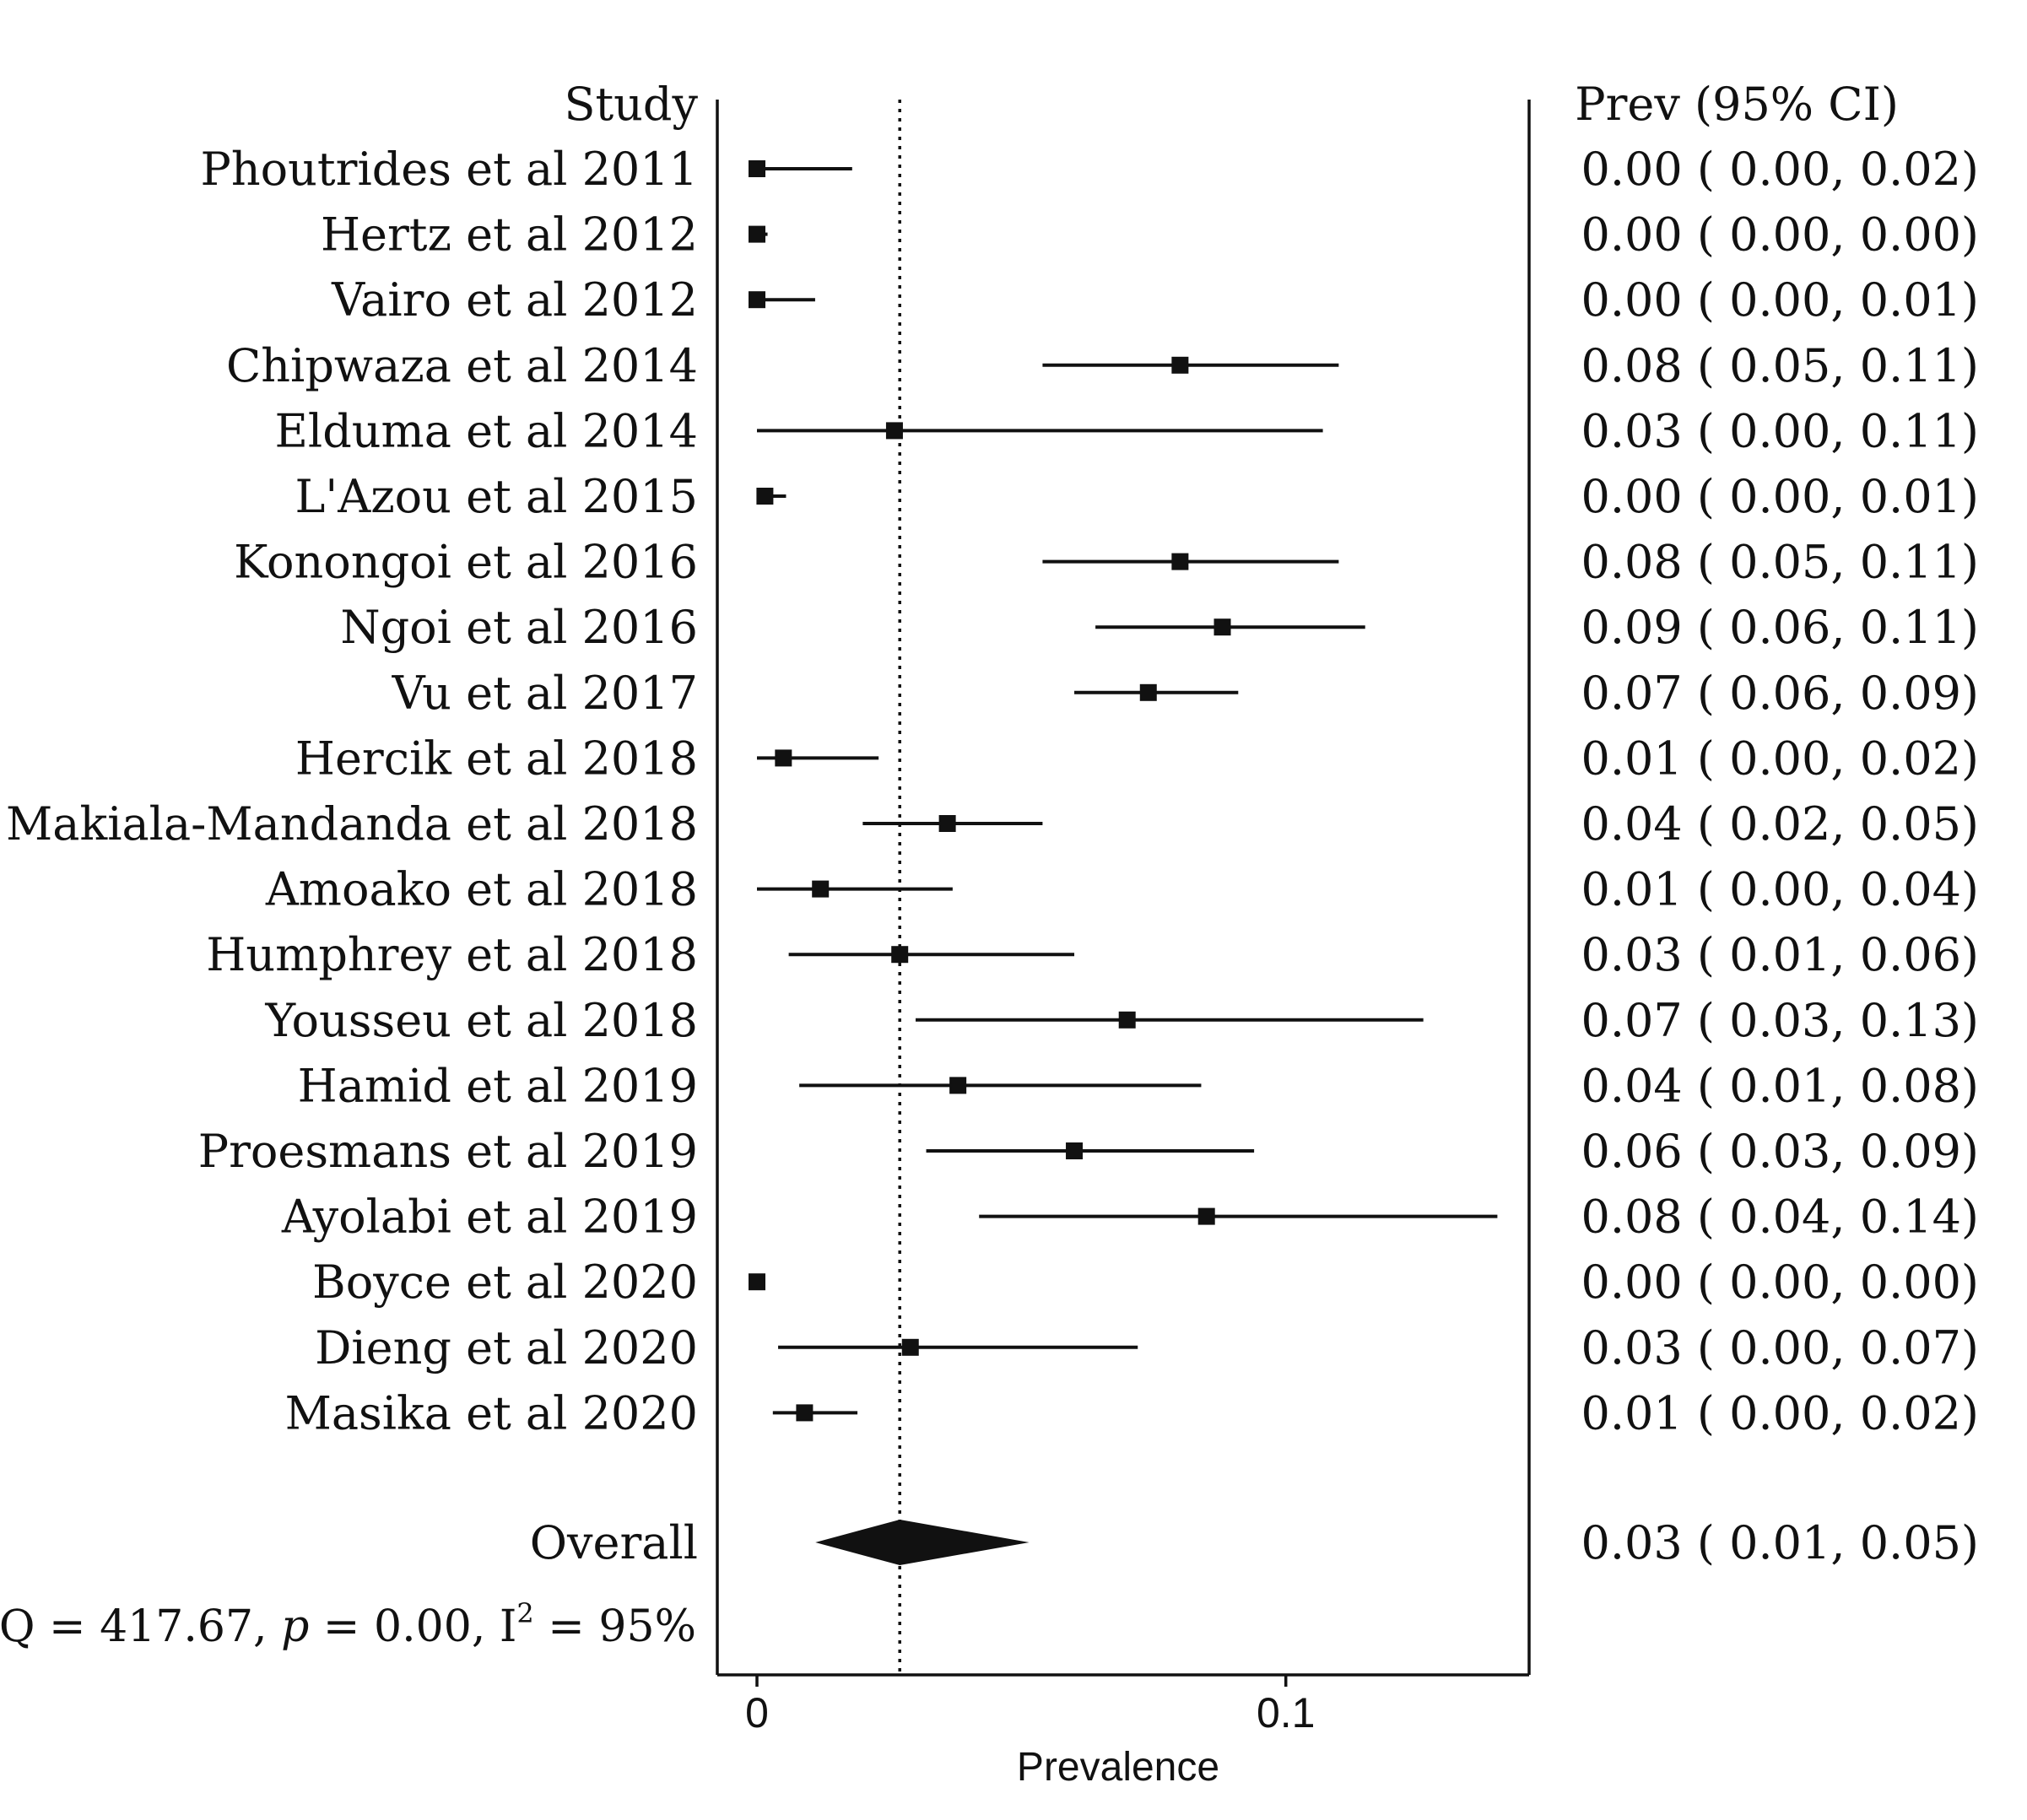  I want to click on heterogeneity-middle: = 0.00, I, so click(412, 1626).